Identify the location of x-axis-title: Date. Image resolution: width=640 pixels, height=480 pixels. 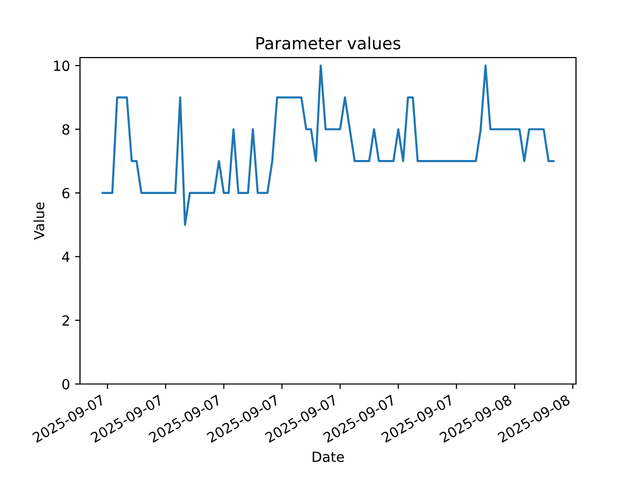
(328, 457).